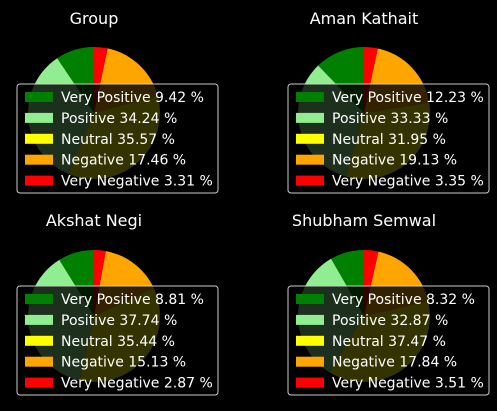  I want to click on legend-label-negative: Negative 17.84 %, so click(394, 363).